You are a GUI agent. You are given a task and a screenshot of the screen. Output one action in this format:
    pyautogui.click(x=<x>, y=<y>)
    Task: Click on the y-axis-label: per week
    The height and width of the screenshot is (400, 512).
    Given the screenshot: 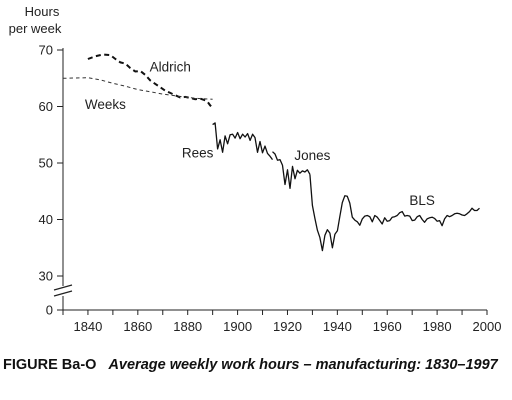 What is the action you would take?
    pyautogui.click(x=35, y=28)
    